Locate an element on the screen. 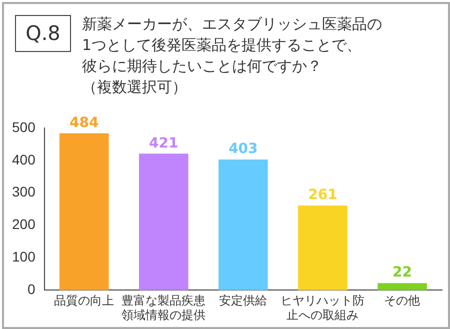 Image resolution: width=450 pixels, height=329 pixels. x-tick-label: ヒヤリハット防止への取組み is located at coordinates (322, 308).